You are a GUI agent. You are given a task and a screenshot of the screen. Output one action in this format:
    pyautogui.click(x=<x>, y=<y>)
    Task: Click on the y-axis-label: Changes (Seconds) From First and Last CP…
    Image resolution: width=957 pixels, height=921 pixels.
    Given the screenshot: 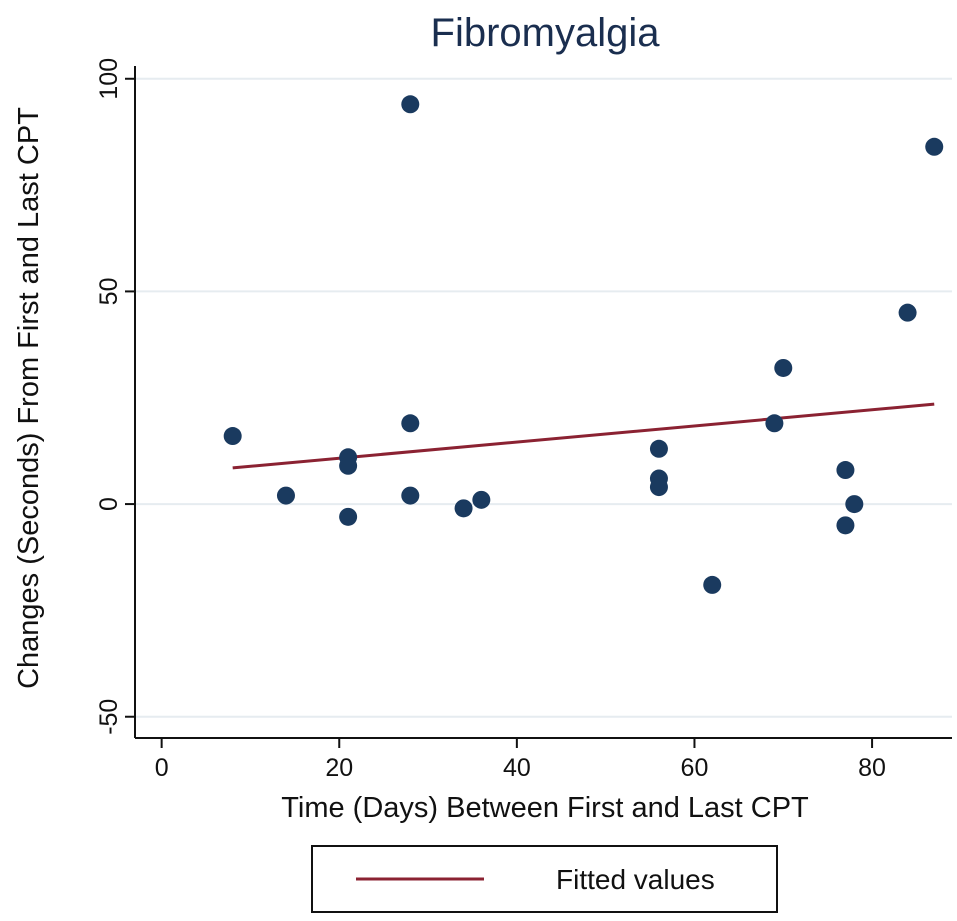 What is the action you would take?
    pyautogui.click(x=29, y=398)
    